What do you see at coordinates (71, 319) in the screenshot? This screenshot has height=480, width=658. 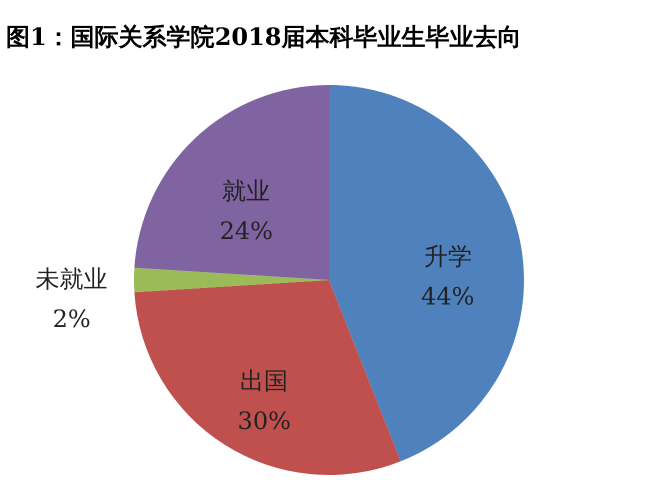 I see `data-label: 2%` at bounding box center [71, 319].